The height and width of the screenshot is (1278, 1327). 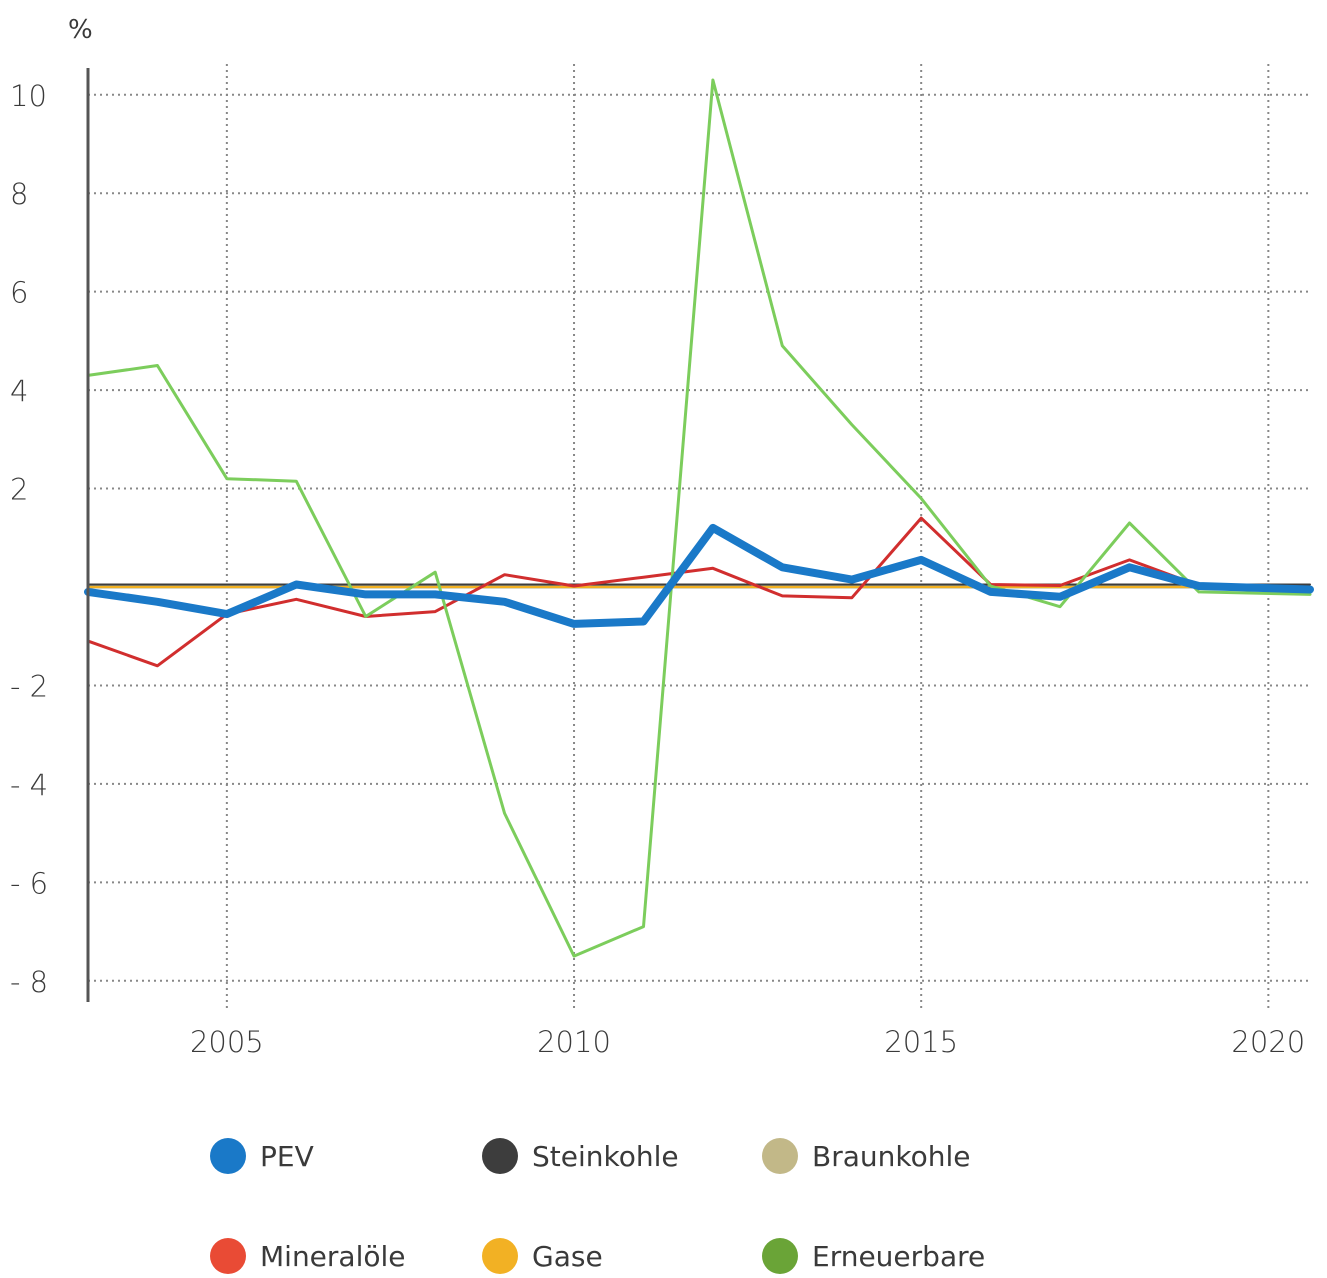 I want to click on legend-item-gase: Gase, so click(x=542, y=1256).